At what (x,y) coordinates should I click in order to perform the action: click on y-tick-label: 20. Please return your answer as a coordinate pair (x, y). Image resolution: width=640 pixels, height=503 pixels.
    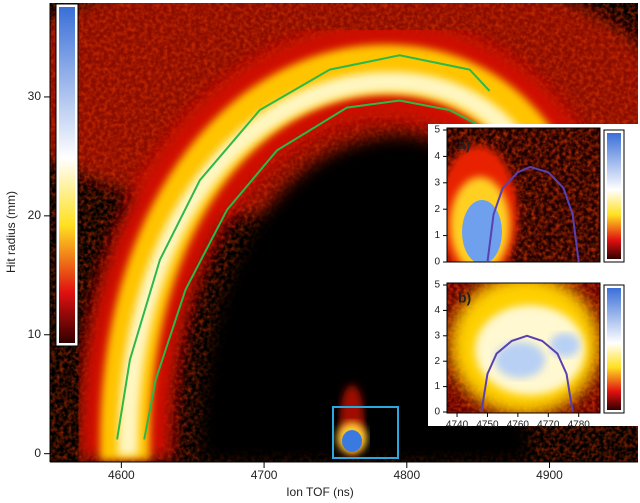
    Looking at the image, I should click on (35, 215).